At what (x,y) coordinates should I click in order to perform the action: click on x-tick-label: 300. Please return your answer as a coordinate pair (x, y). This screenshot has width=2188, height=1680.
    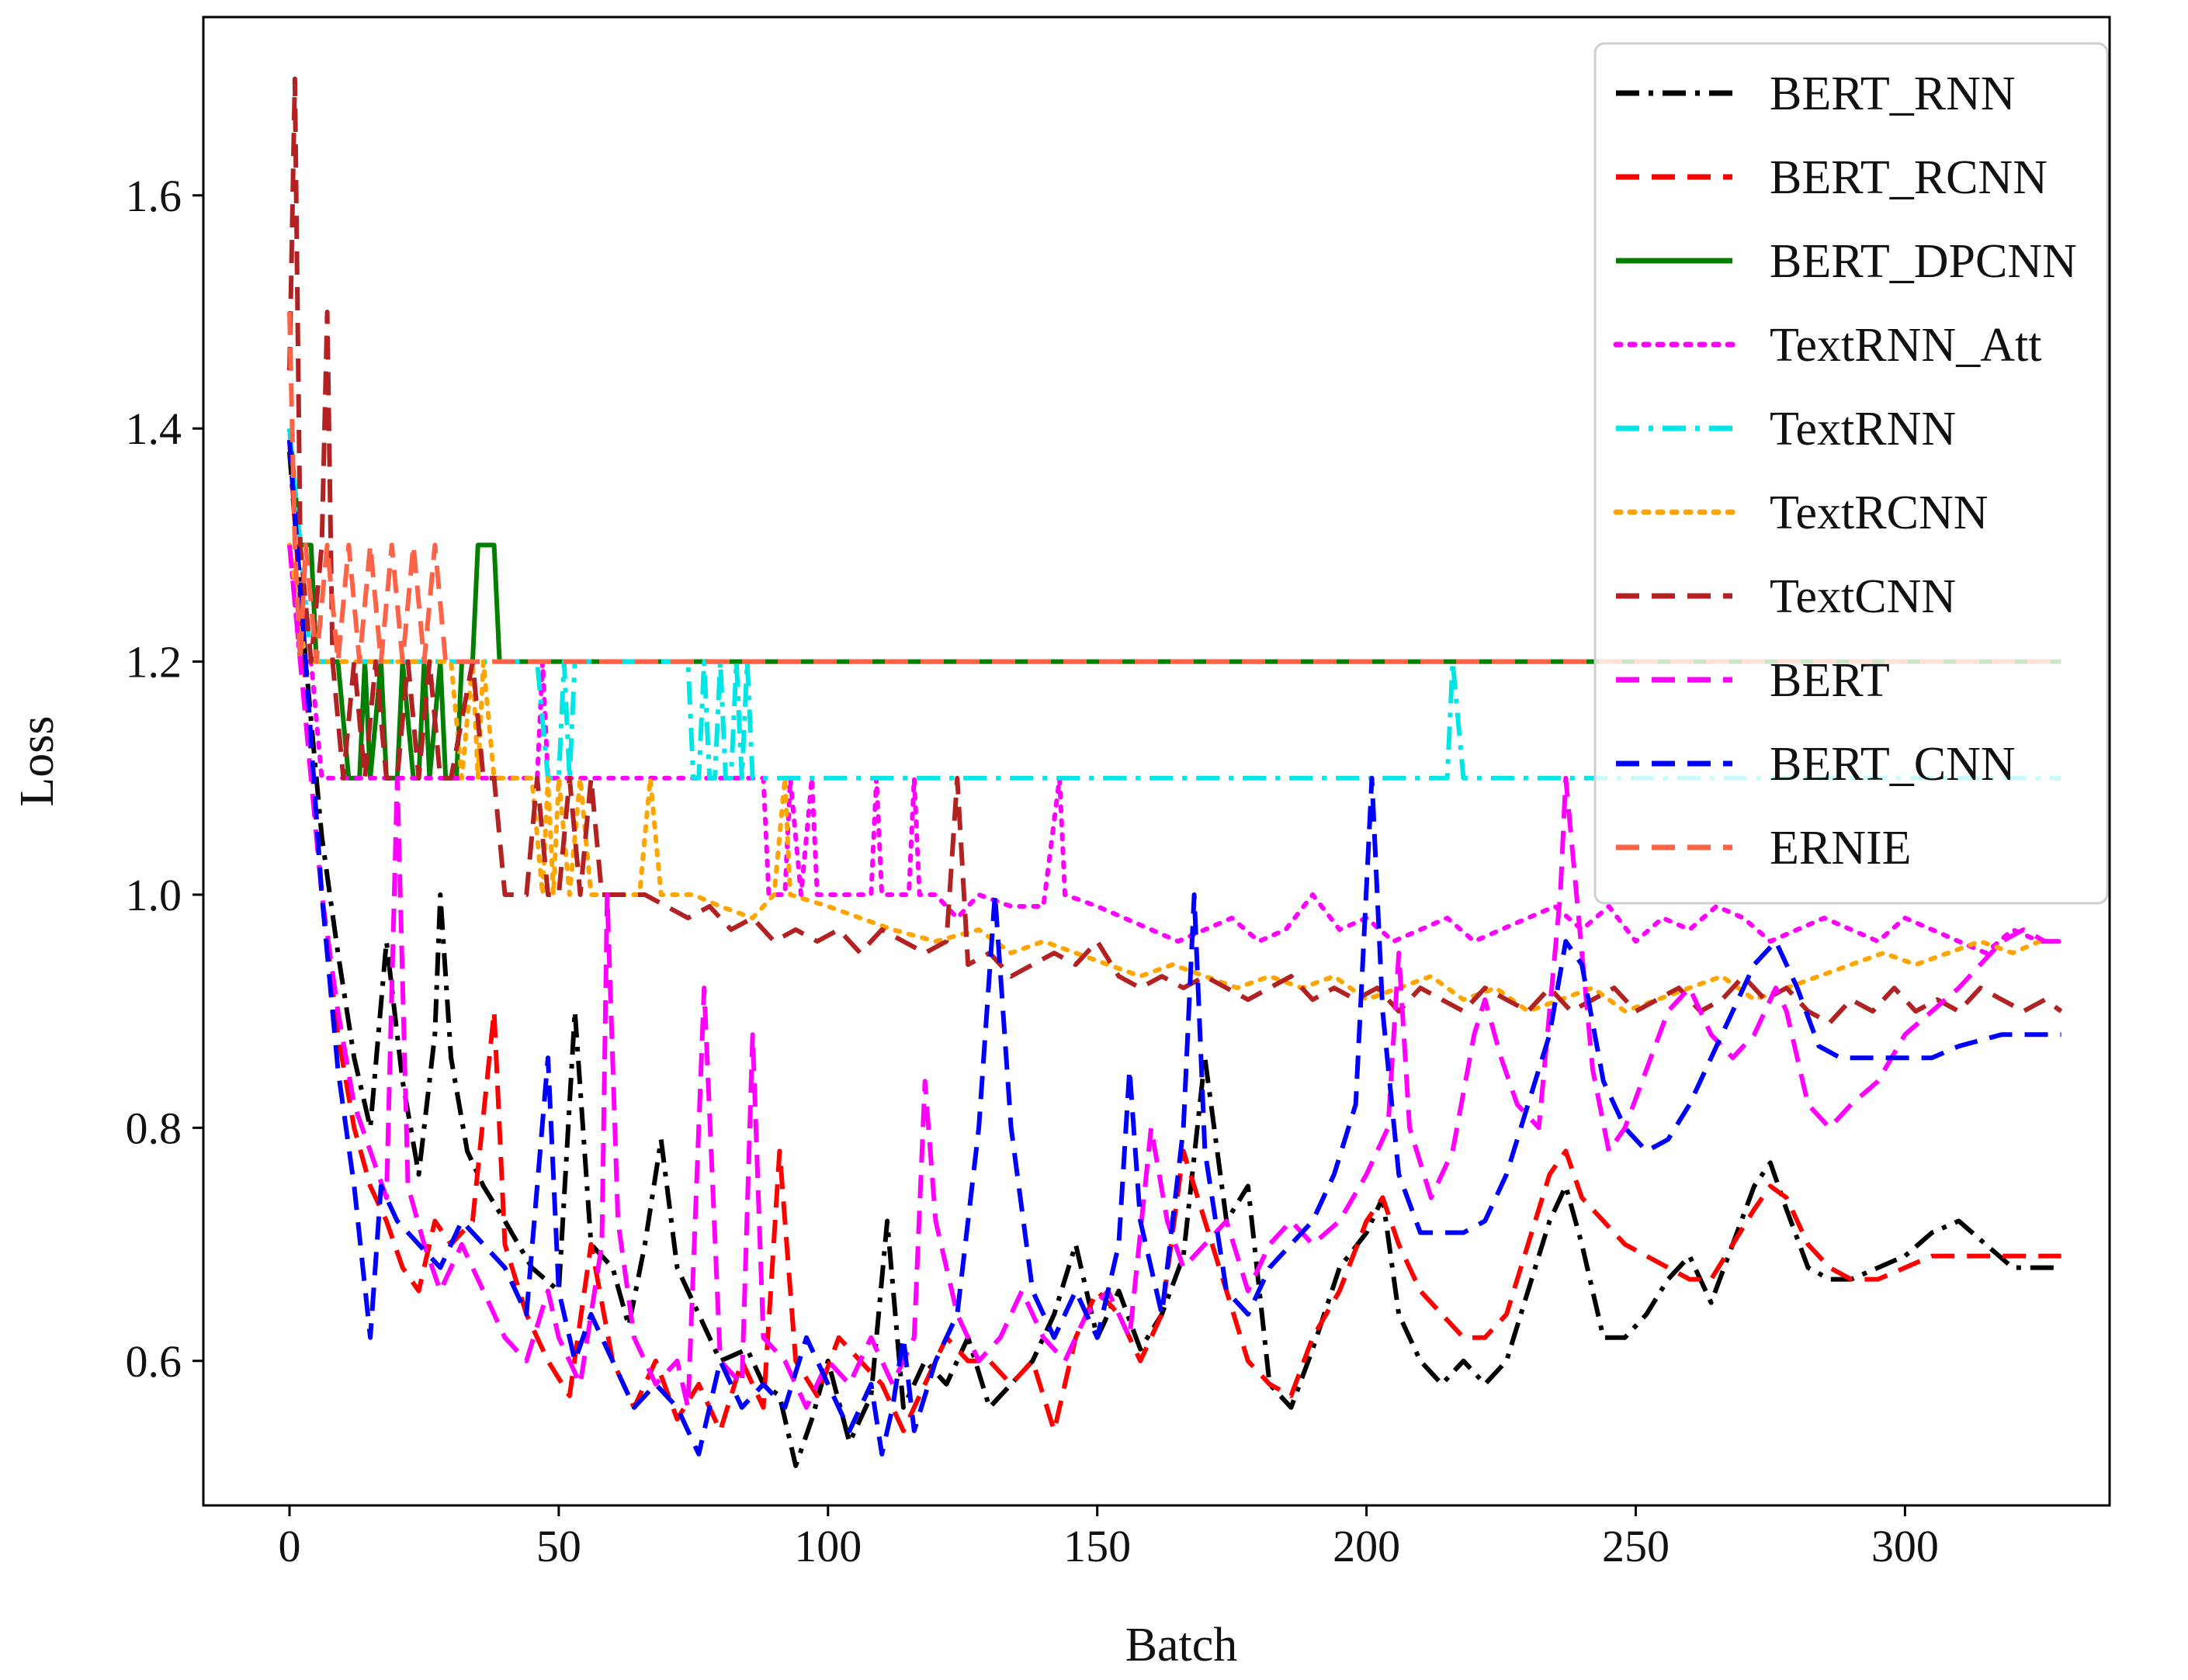
    Looking at the image, I should click on (1905, 1546).